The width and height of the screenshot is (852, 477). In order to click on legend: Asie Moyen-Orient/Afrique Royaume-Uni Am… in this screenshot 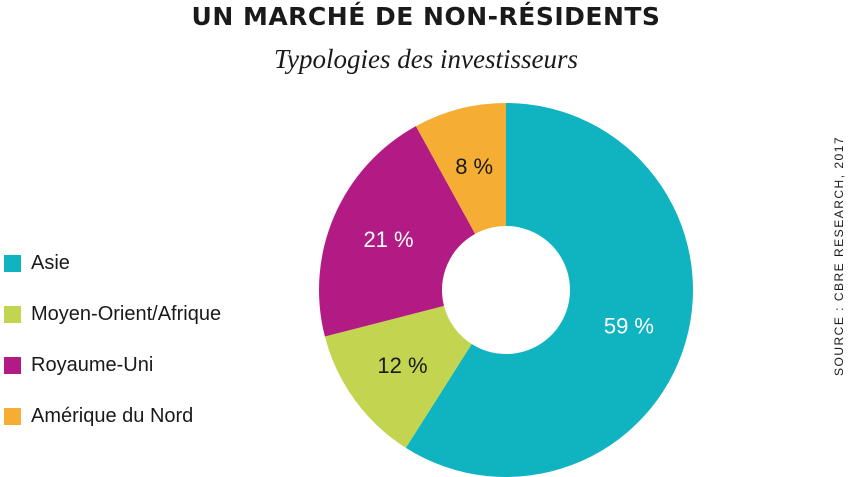, I will do `click(112, 352)`.